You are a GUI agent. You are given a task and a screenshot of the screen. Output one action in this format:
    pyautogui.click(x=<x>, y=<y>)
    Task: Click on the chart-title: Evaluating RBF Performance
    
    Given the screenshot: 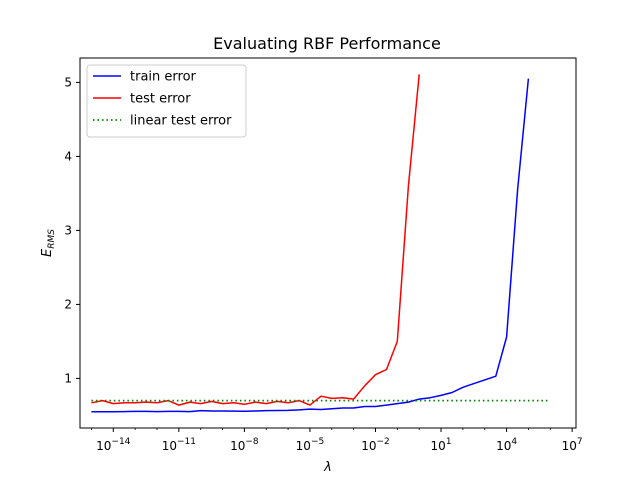 What is the action you would take?
    pyautogui.click(x=327, y=43)
    